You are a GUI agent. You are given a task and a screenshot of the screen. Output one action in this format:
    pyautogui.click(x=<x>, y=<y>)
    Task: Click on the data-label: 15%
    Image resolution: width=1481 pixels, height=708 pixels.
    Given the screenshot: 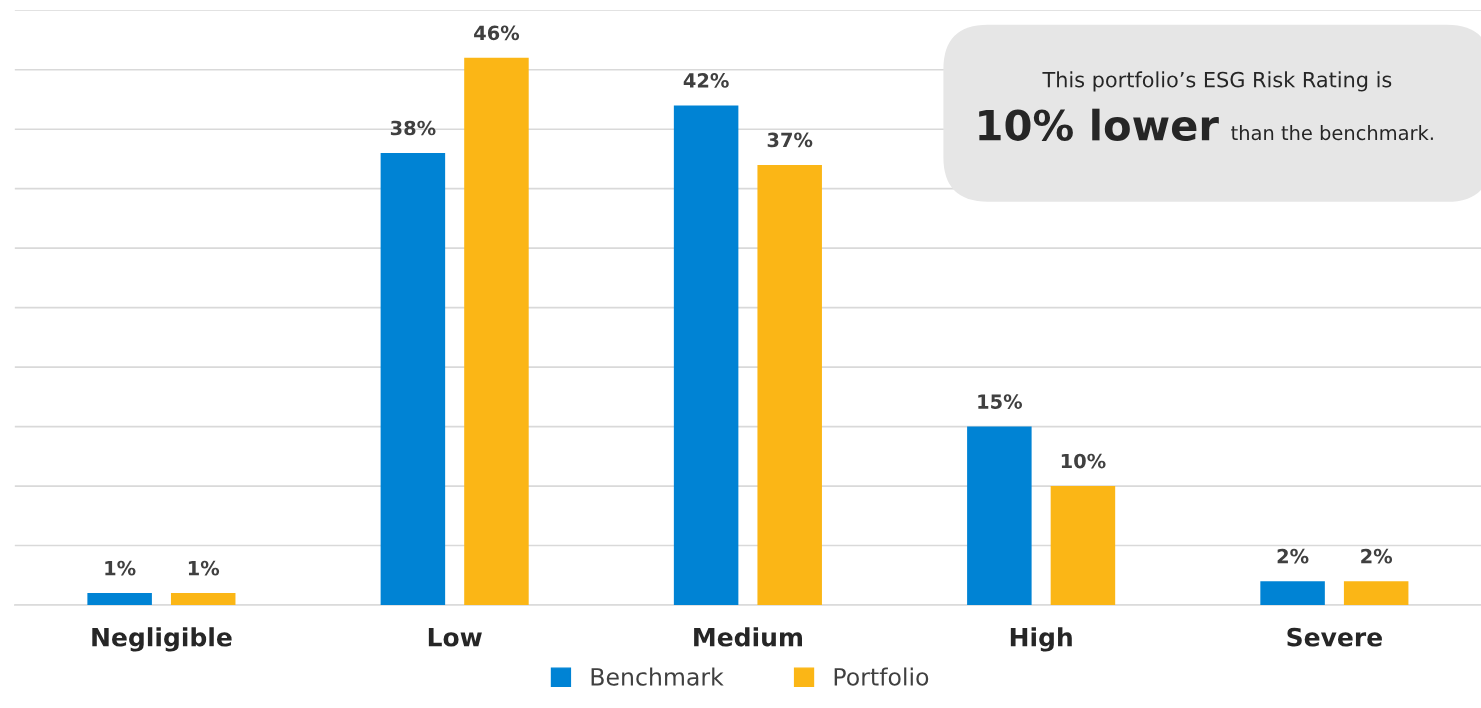 What is the action you would take?
    pyautogui.click(x=1000, y=401)
    